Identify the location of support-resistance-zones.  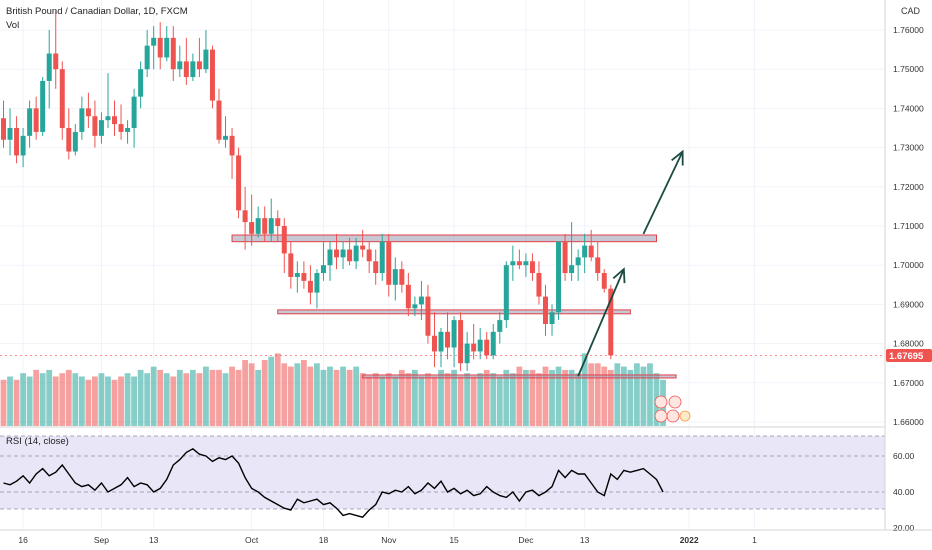
(454, 306).